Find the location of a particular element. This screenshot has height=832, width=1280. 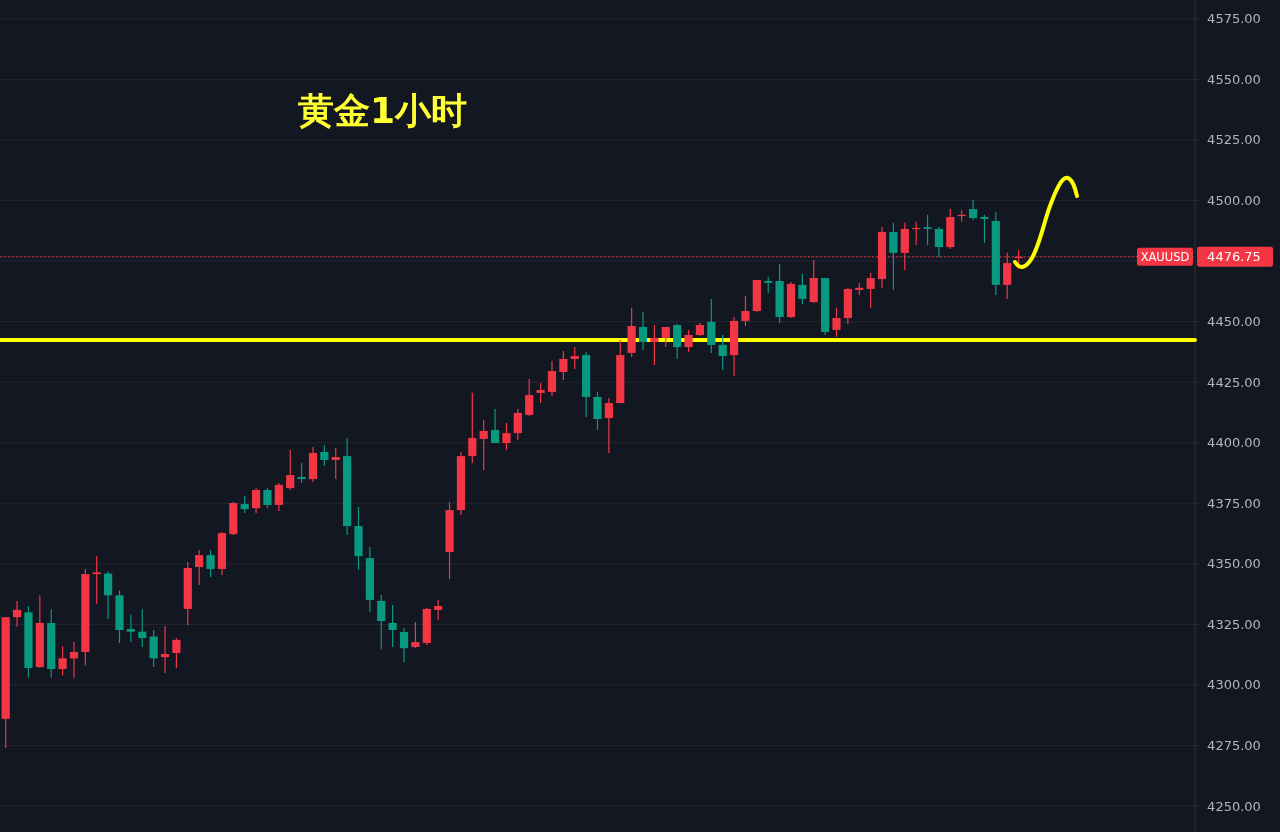

y-tick-label: 4275.00 is located at coordinates (1234, 746).